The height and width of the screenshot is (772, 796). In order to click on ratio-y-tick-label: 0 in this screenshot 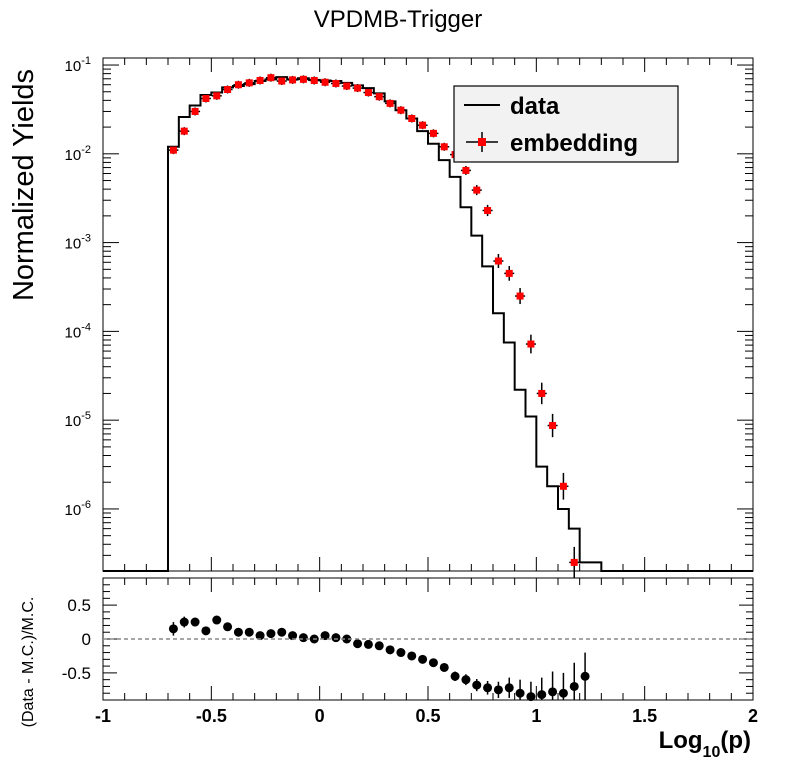, I will do `click(86, 639)`.